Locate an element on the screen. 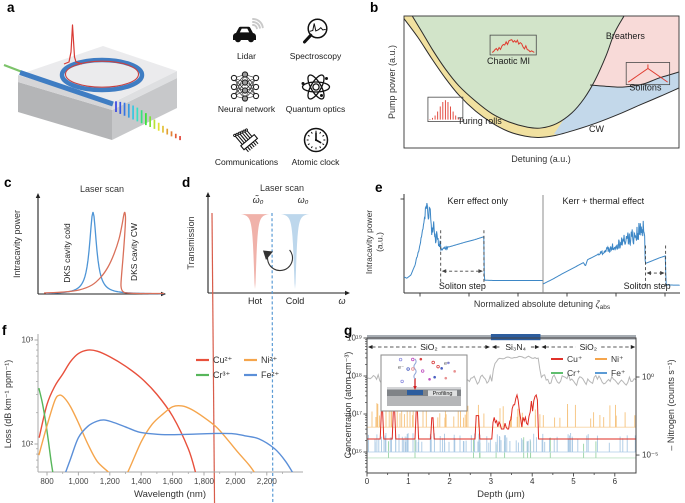 This screenshot has width=685, height=503. svg-text: Hot is located at coordinates (255, 301).